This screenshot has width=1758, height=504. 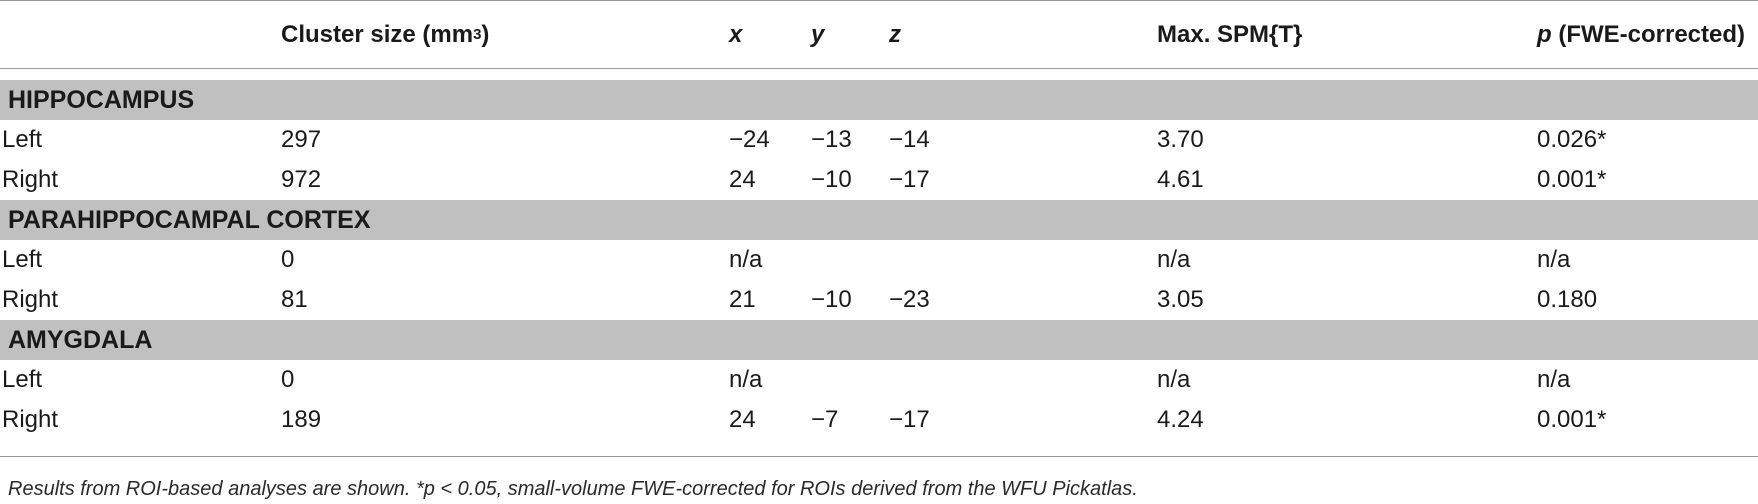 What do you see at coordinates (895, 34) in the screenshot?
I see `header-z: z` at bounding box center [895, 34].